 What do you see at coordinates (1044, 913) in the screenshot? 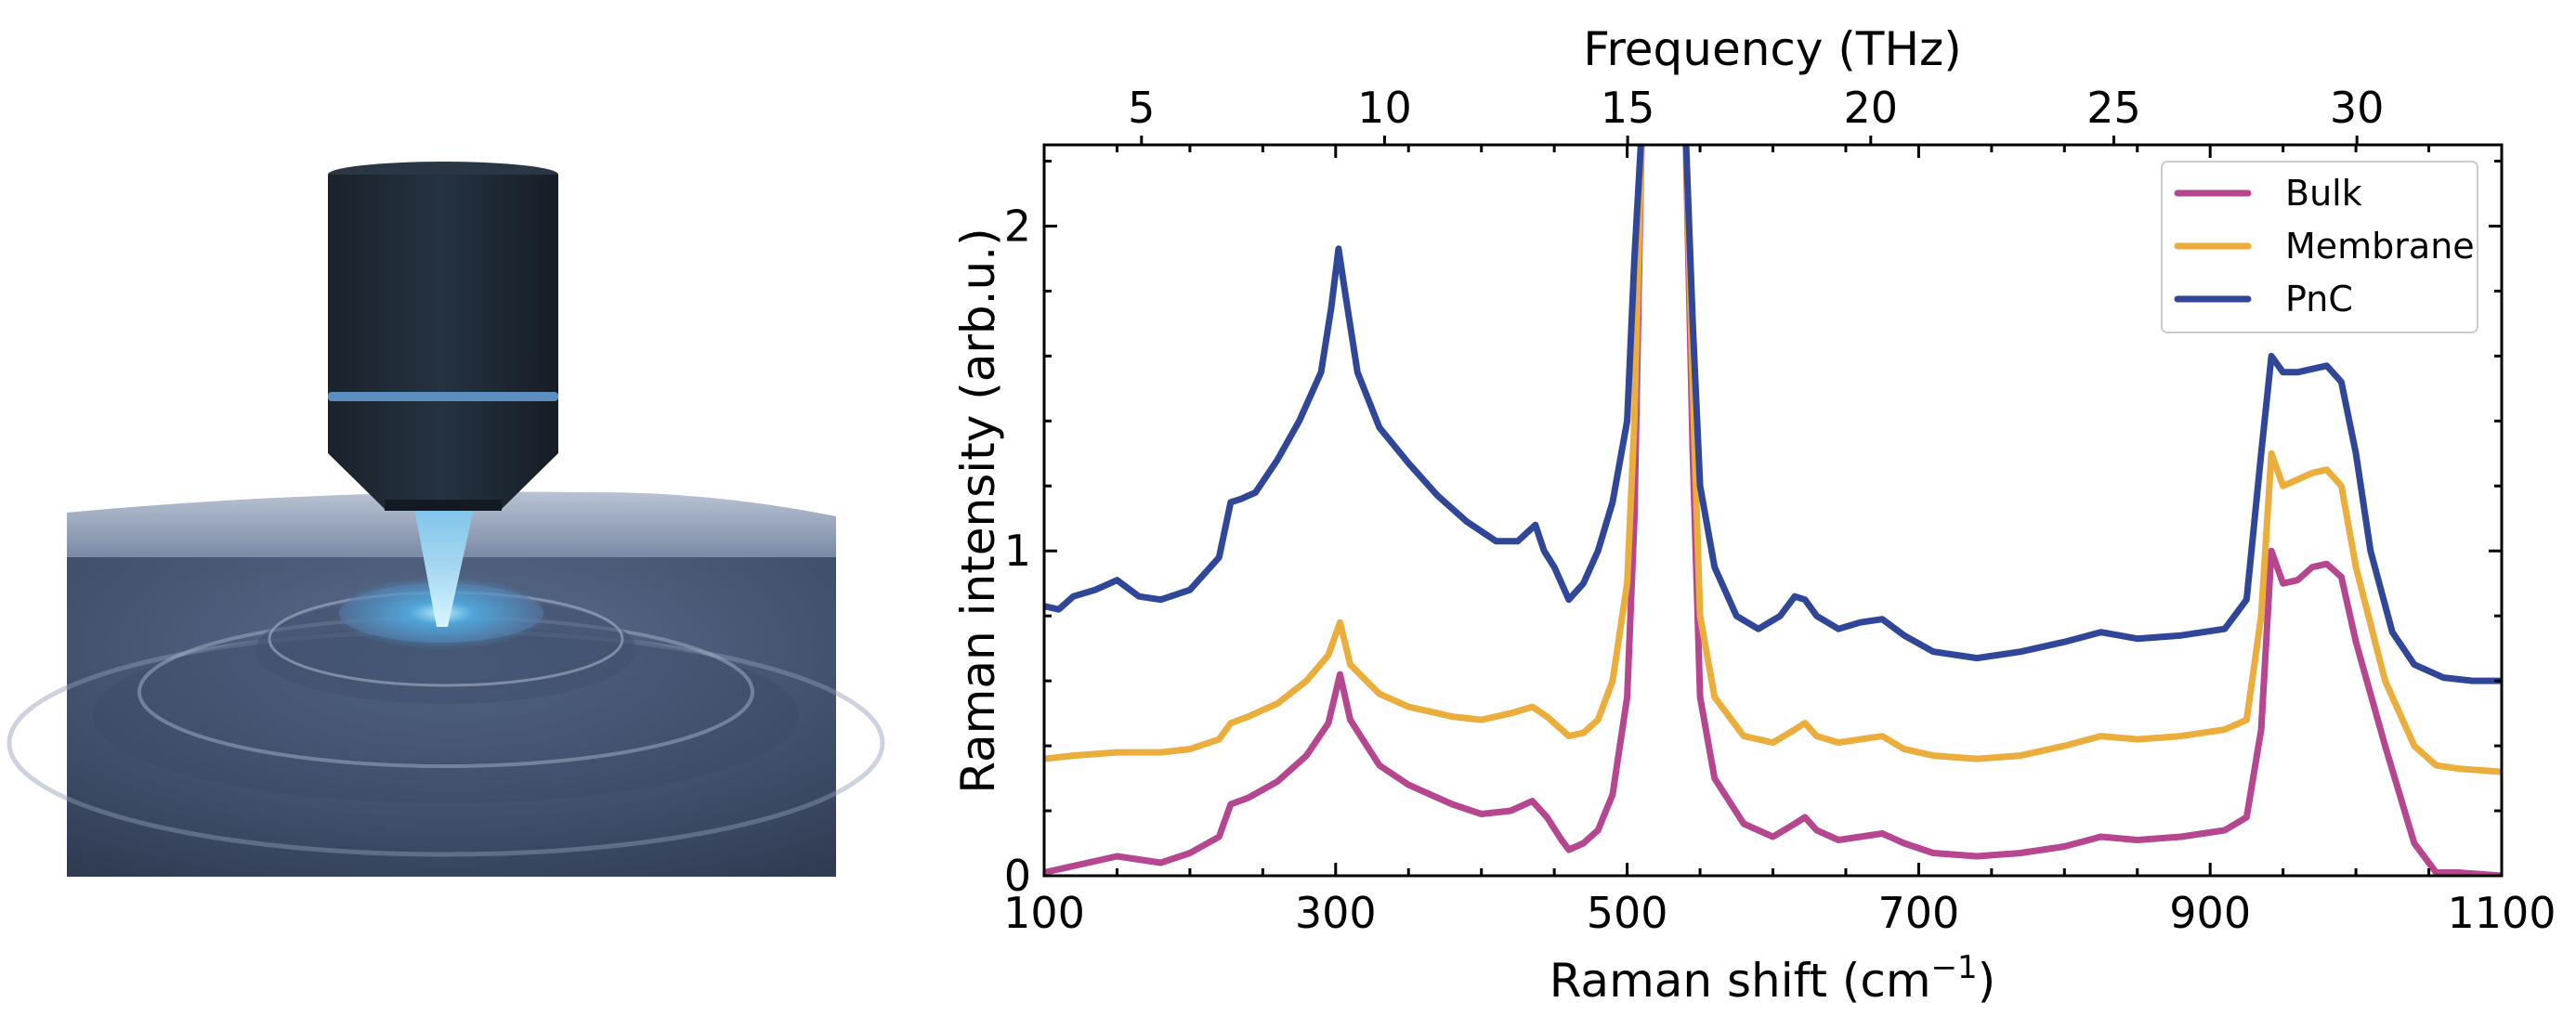
I see `x-tick-label: 100` at bounding box center [1044, 913].